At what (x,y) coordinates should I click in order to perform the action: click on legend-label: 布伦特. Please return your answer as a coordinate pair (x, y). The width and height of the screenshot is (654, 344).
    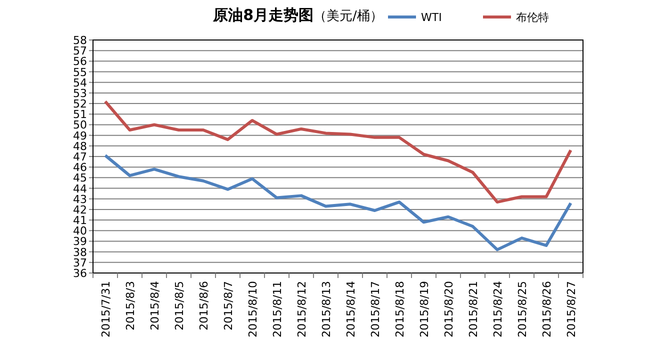
    Looking at the image, I should click on (532, 17).